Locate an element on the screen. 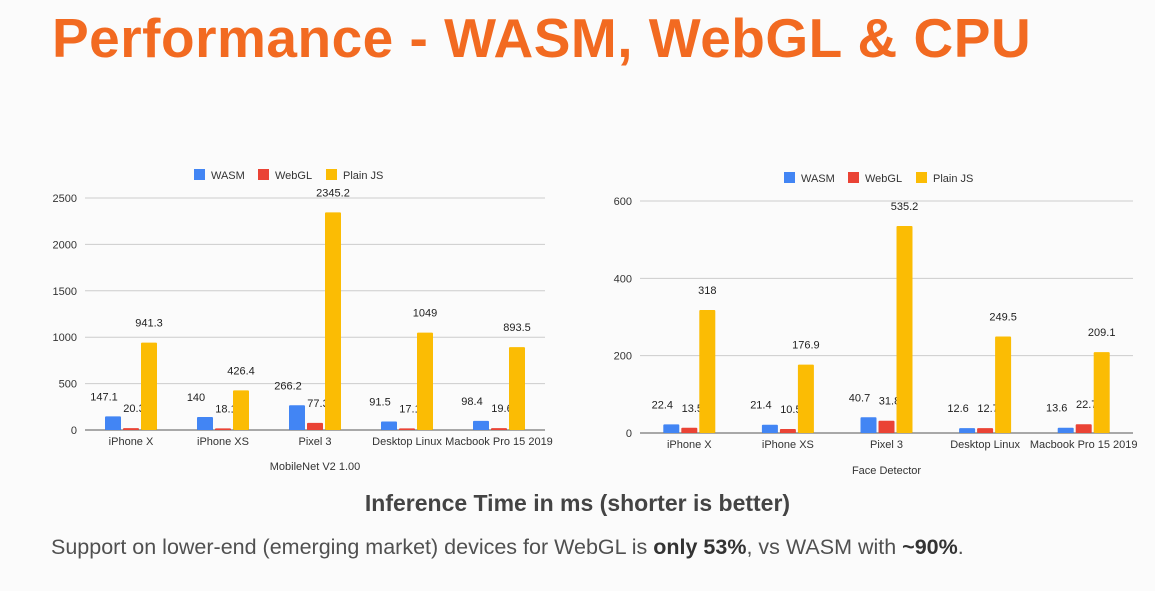  data-label-wasm: 98.4 is located at coordinates (471, 402).